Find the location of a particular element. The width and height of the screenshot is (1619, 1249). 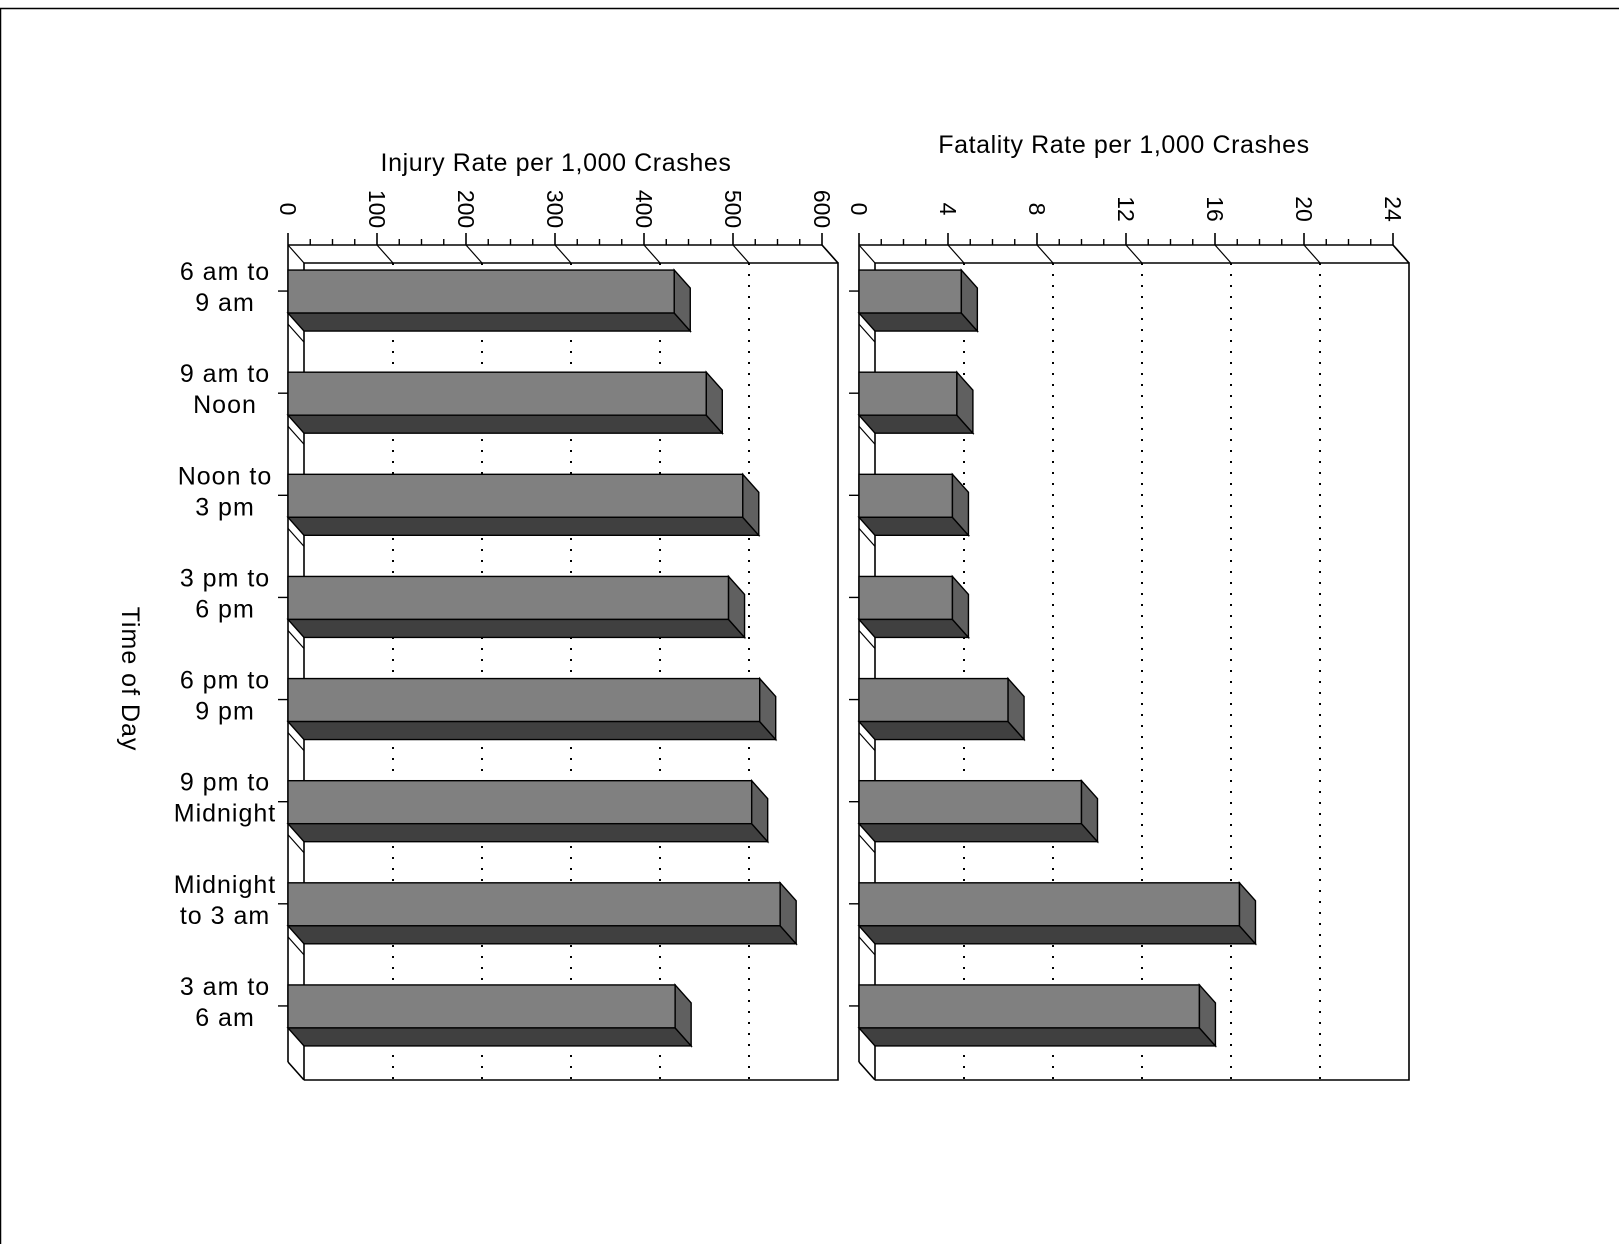

injury-floor-bottom is located at coordinates (296, 1071).